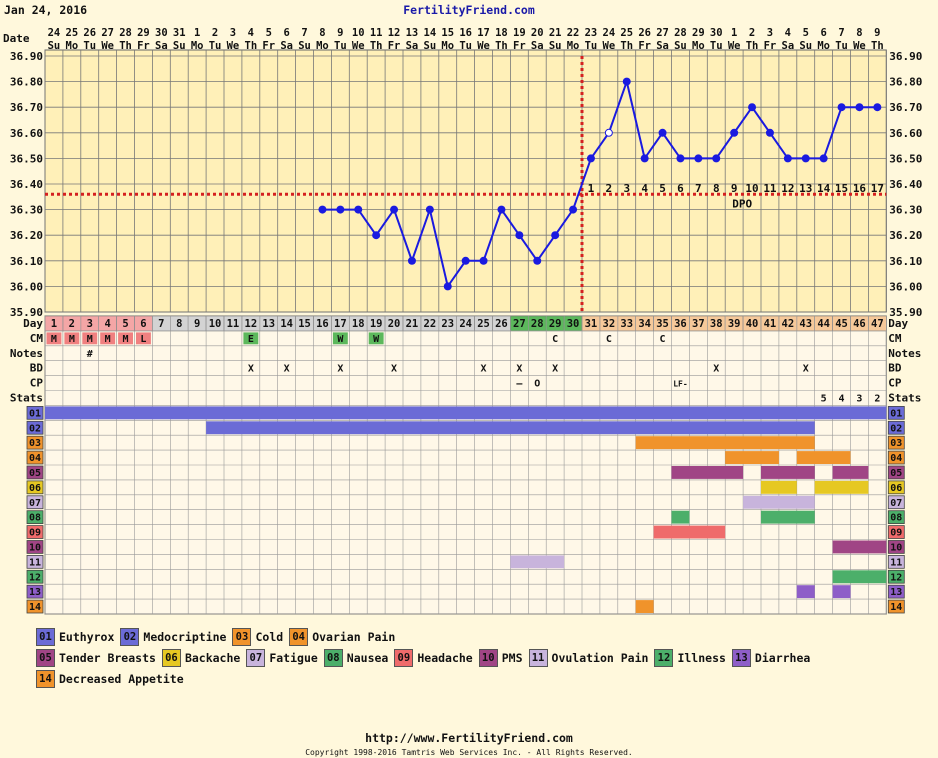  Describe the element at coordinates (905, 286) in the screenshot. I see `y-tick-right: 36.00` at that location.